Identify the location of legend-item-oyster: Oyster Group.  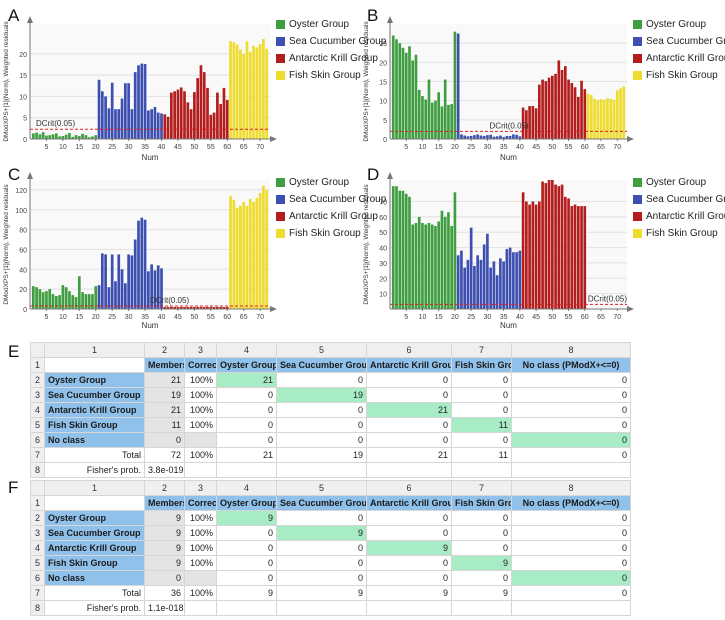
(331, 24).